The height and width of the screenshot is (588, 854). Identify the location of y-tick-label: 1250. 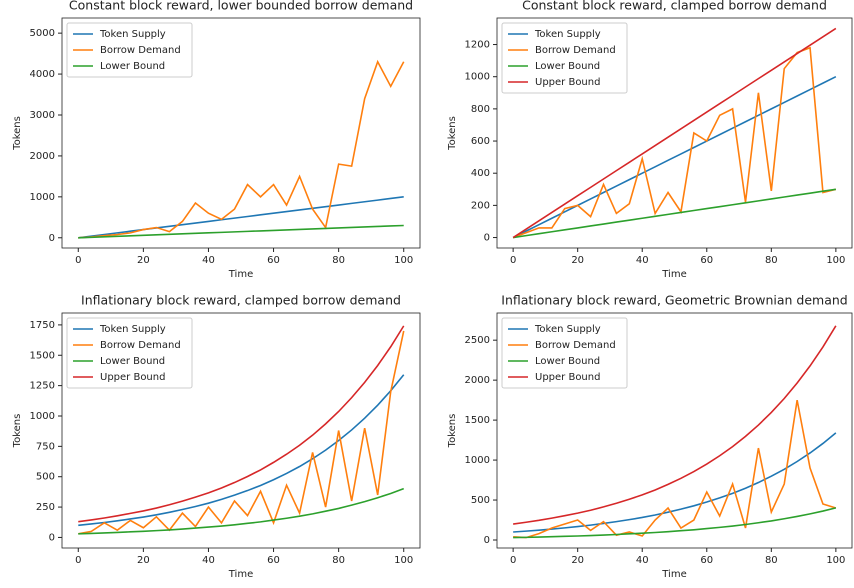
(42, 386).